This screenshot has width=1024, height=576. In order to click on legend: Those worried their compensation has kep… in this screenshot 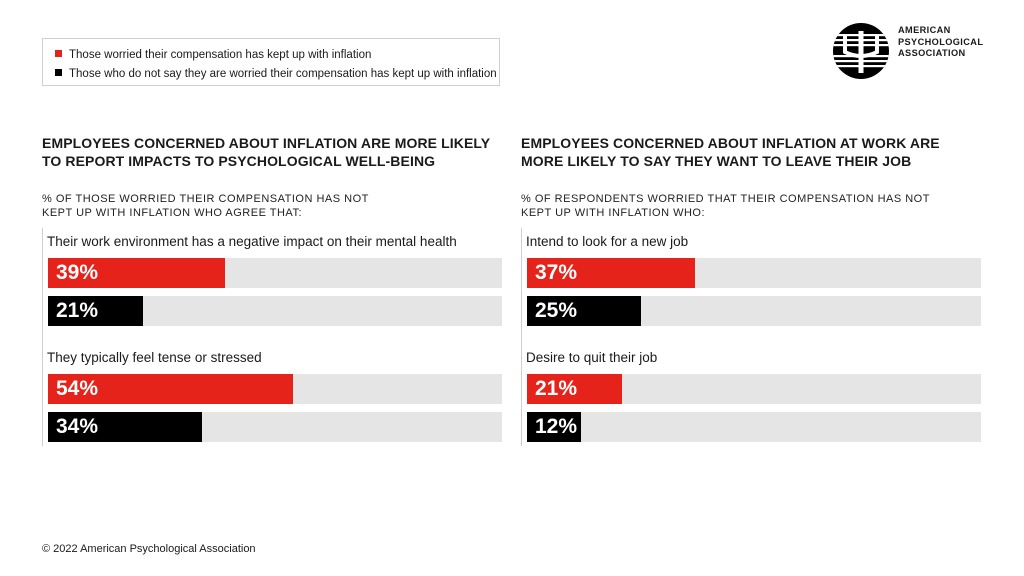, I will do `click(271, 62)`.